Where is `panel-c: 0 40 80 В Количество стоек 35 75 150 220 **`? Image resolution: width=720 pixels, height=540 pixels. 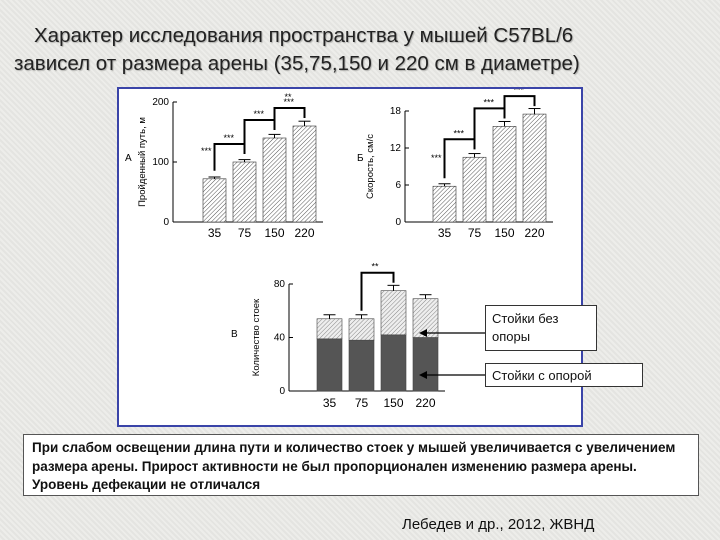 panel-c: 0 40 80 В Количество стоек 35 75 150 220 ** is located at coordinates (338, 336).